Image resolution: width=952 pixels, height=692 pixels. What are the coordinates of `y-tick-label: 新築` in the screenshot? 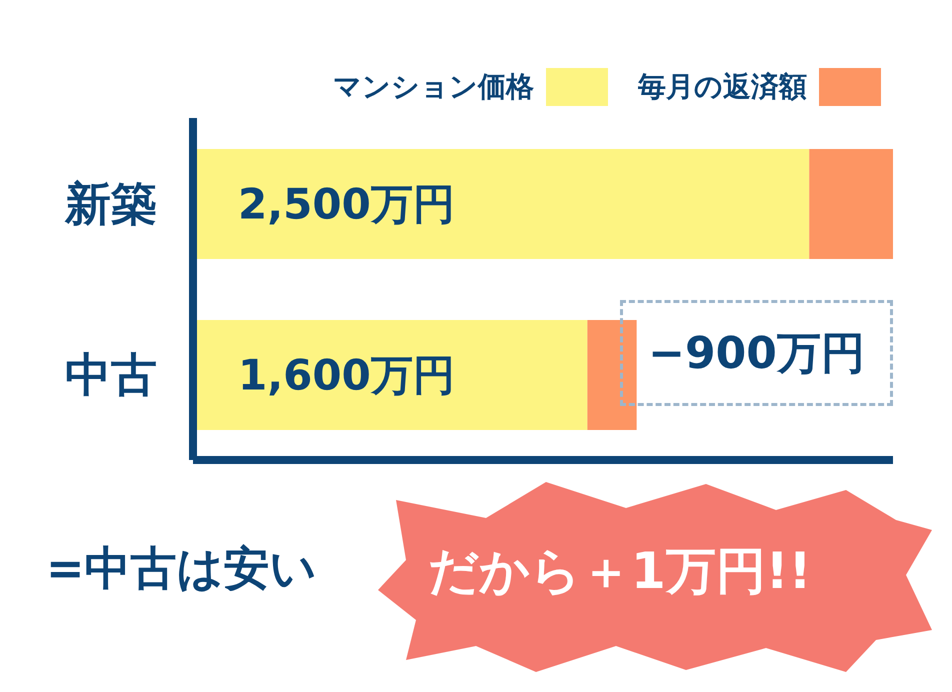 It's located at (110, 203).